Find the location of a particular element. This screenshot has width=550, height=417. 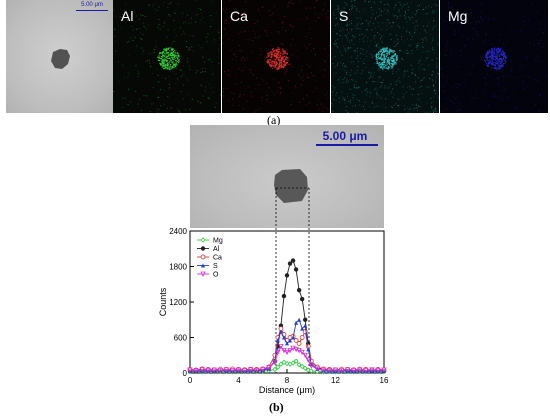

particle-large is located at coordinates (291, 186).